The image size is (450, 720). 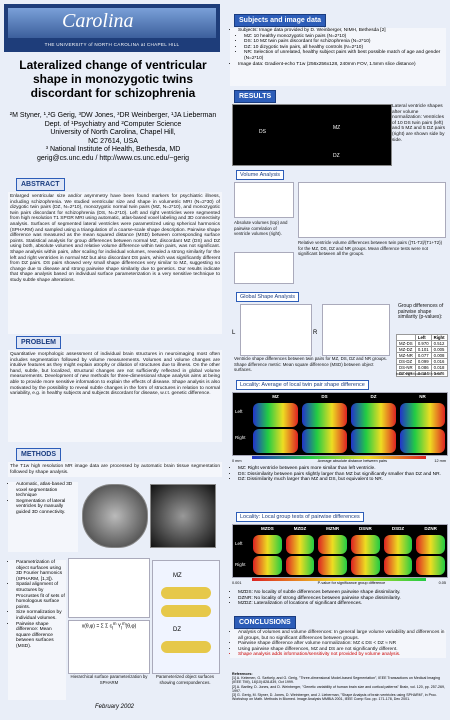 I want to click on locality-figure: MZ DS DZ NR Left Right, so click(x=340, y=424).